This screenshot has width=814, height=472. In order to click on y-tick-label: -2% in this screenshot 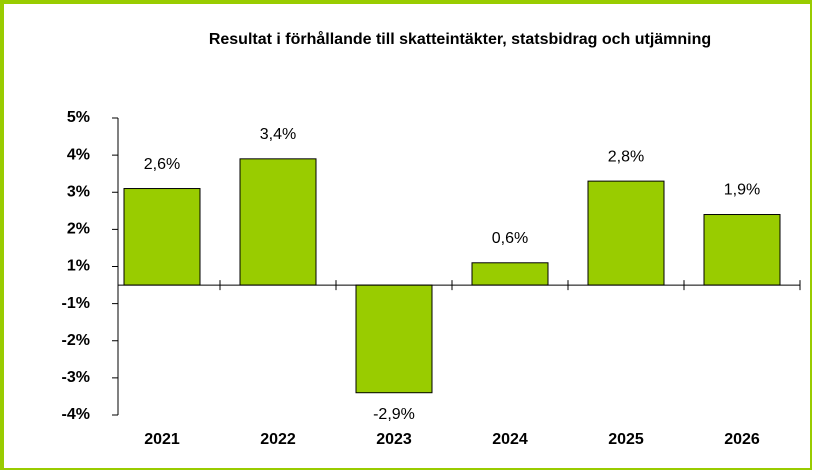, I will do `click(76, 340)`.